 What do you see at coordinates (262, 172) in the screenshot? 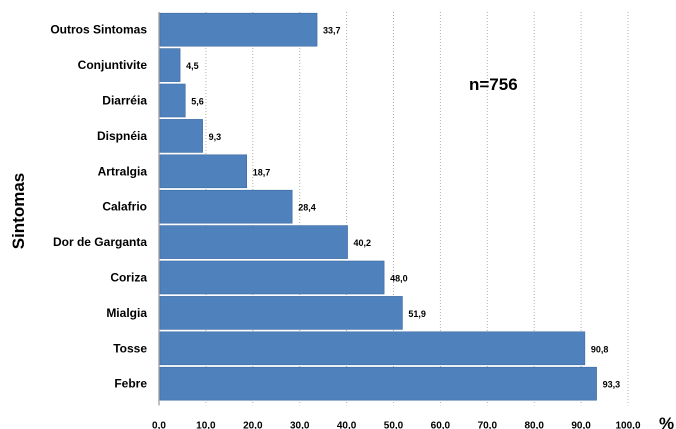
I see `data-label: 18,7` at bounding box center [262, 172].